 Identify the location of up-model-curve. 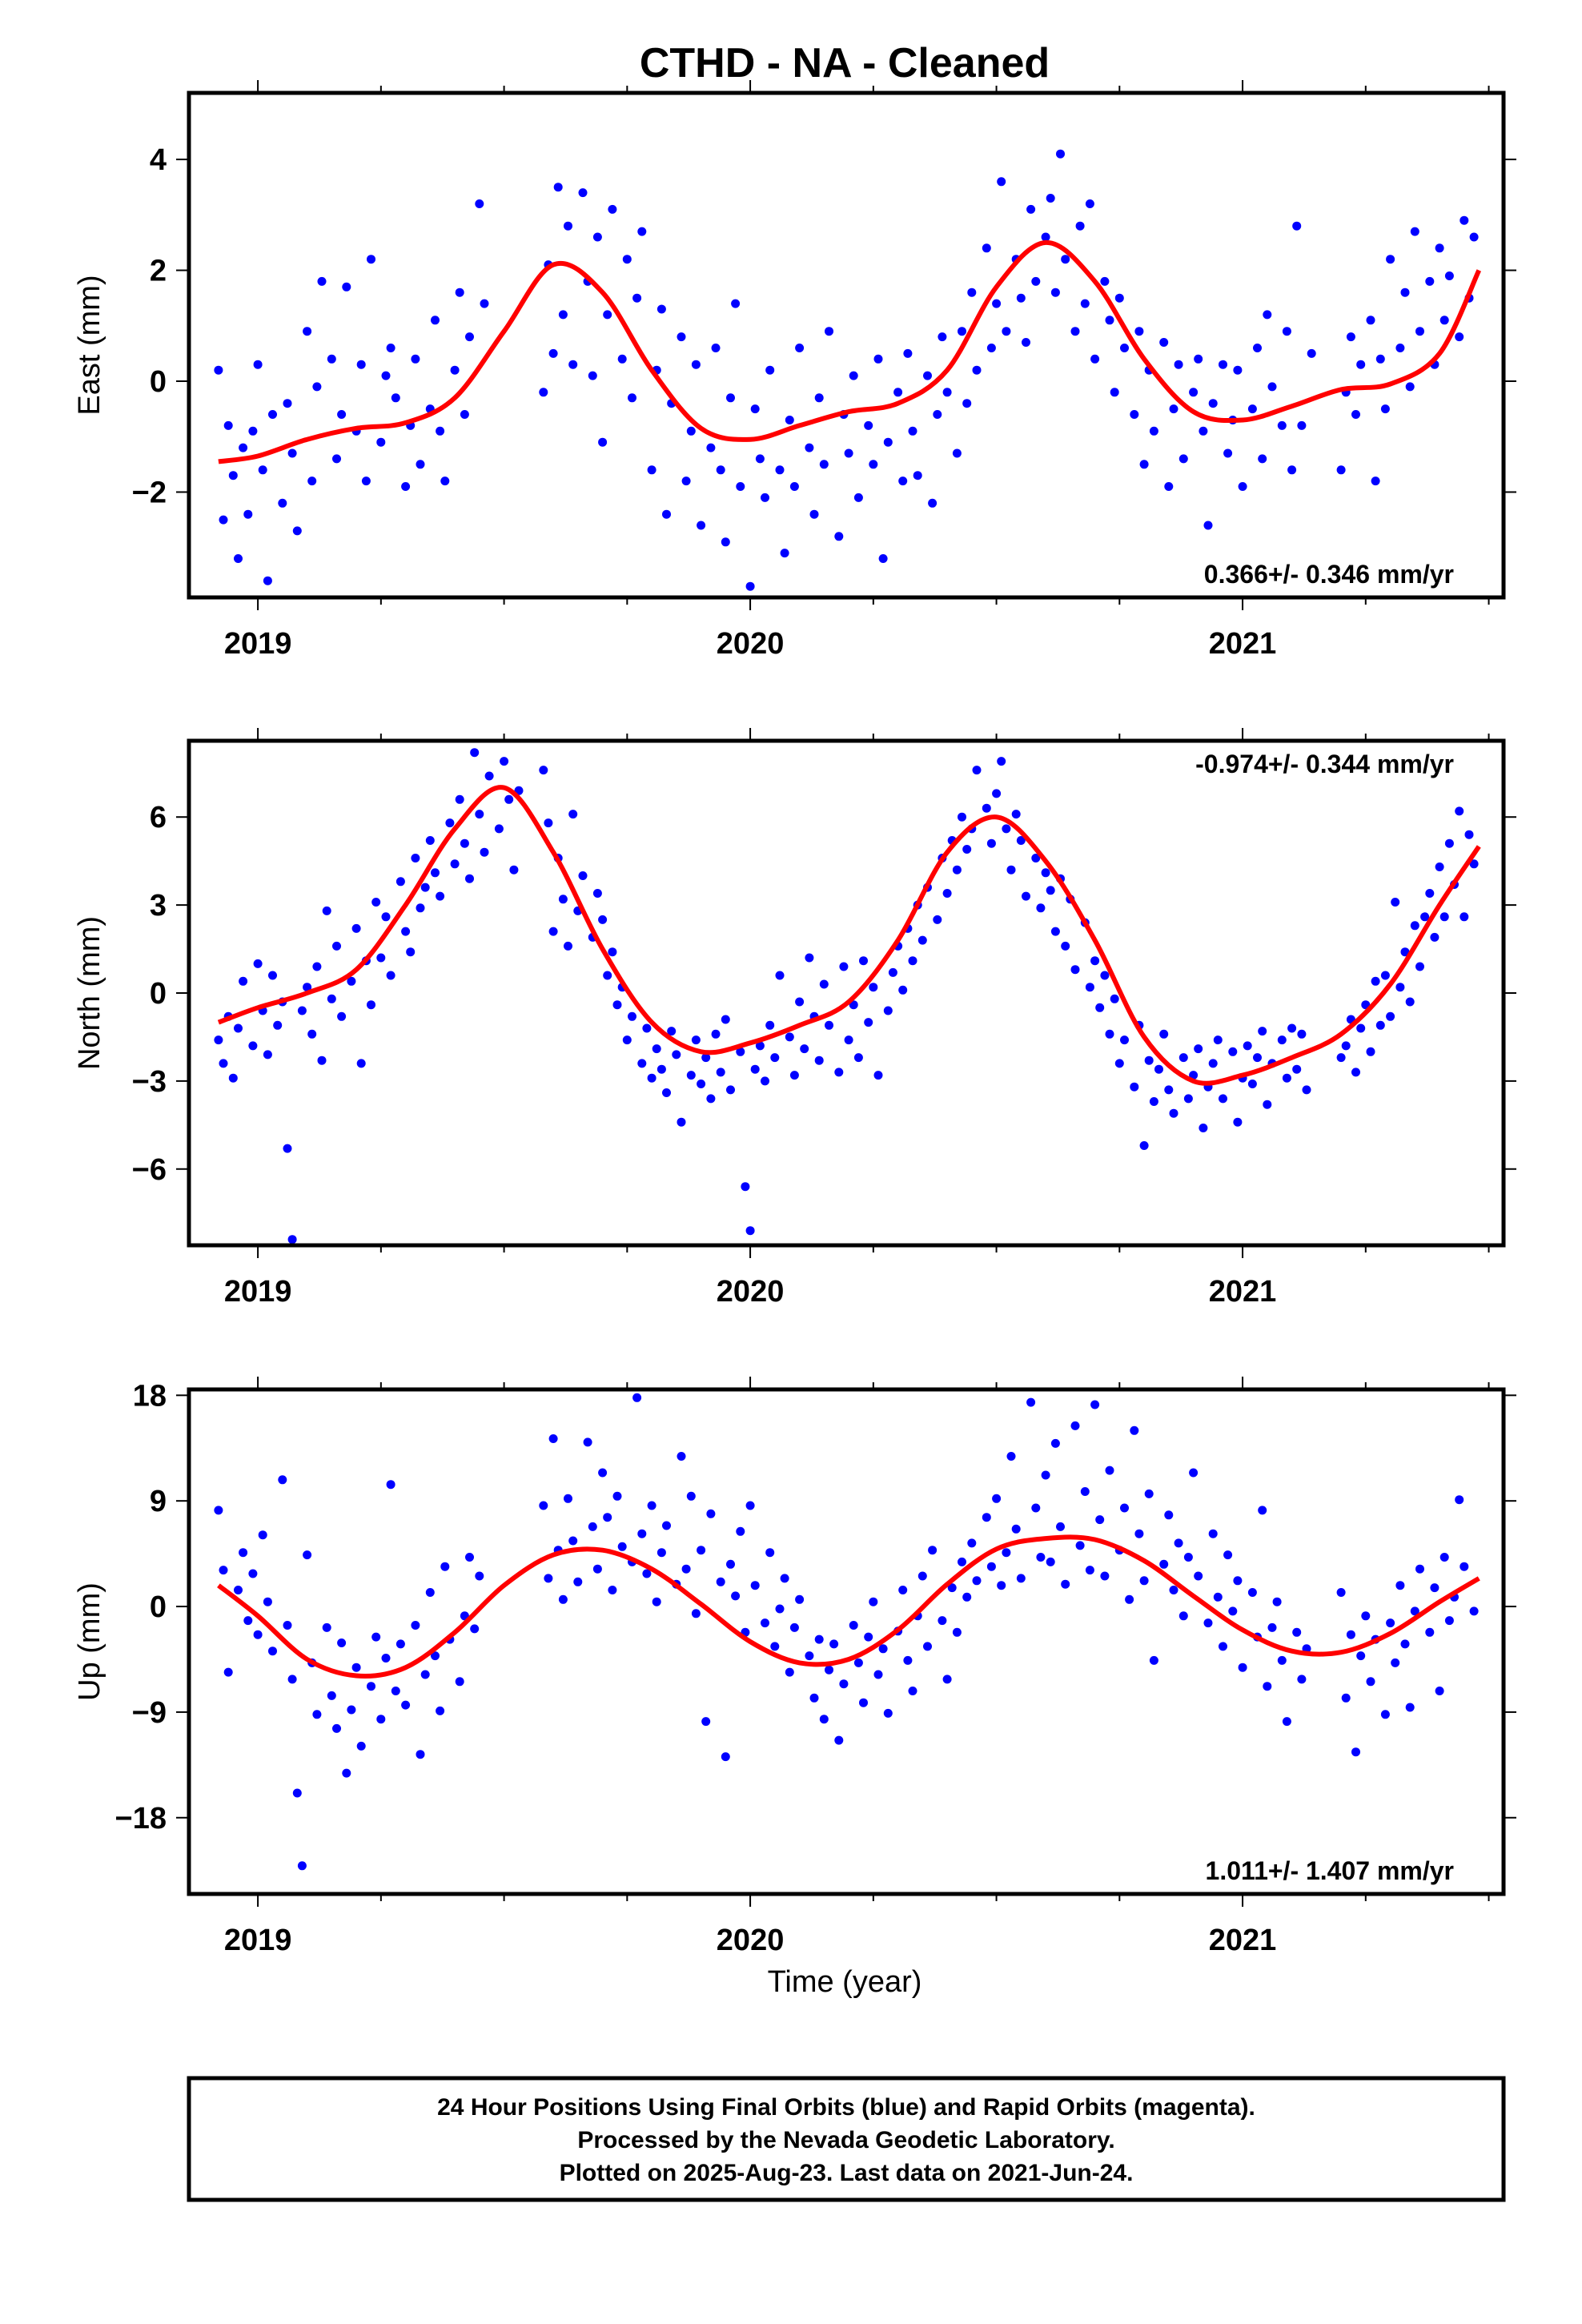
(848, 1606).